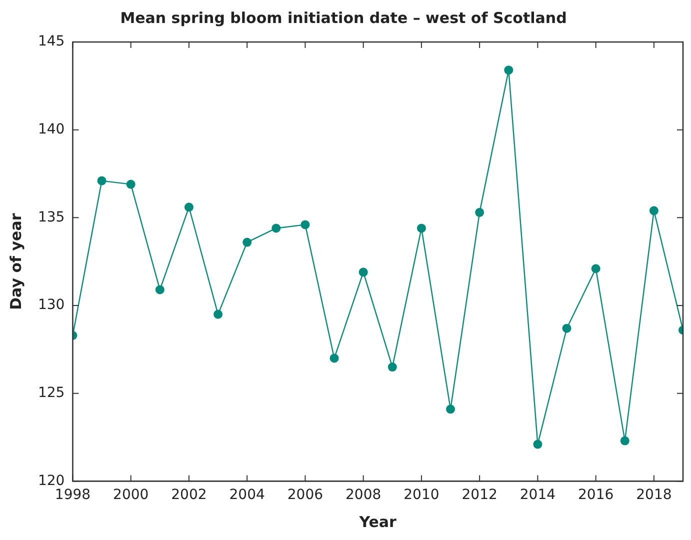 Image resolution: width=691 pixels, height=540 pixels. What do you see at coordinates (131, 495) in the screenshot?
I see `x-tick-label: 2000` at bounding box center [131, 495].